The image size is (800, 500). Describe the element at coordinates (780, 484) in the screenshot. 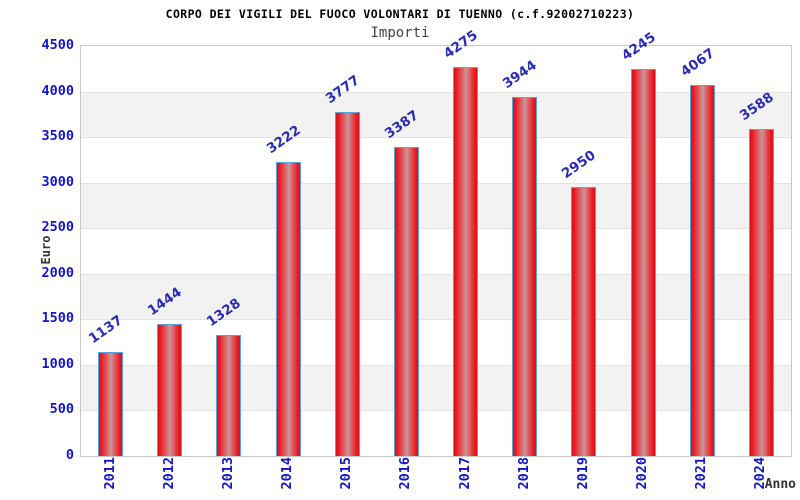

I see `x-axis-title: Anno` at that location.